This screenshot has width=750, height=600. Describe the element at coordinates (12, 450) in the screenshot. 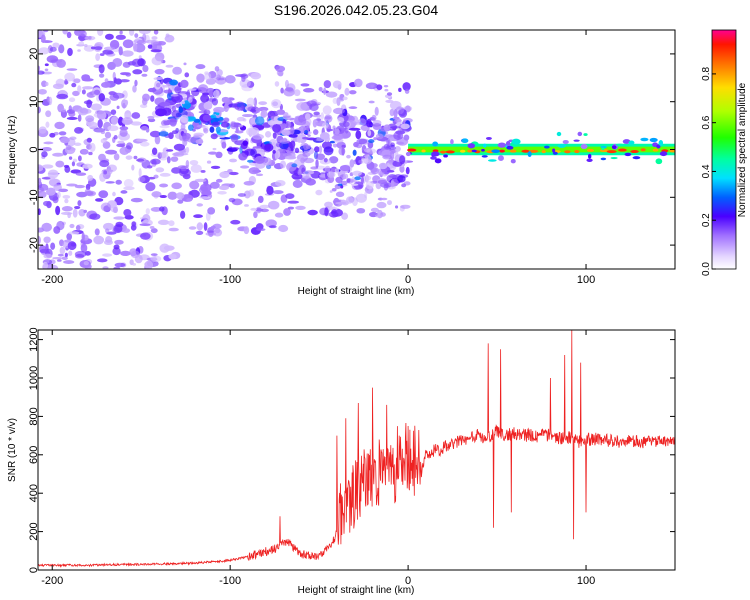

I see `snr-y-label: SNR (10 * v/v)` at that location.